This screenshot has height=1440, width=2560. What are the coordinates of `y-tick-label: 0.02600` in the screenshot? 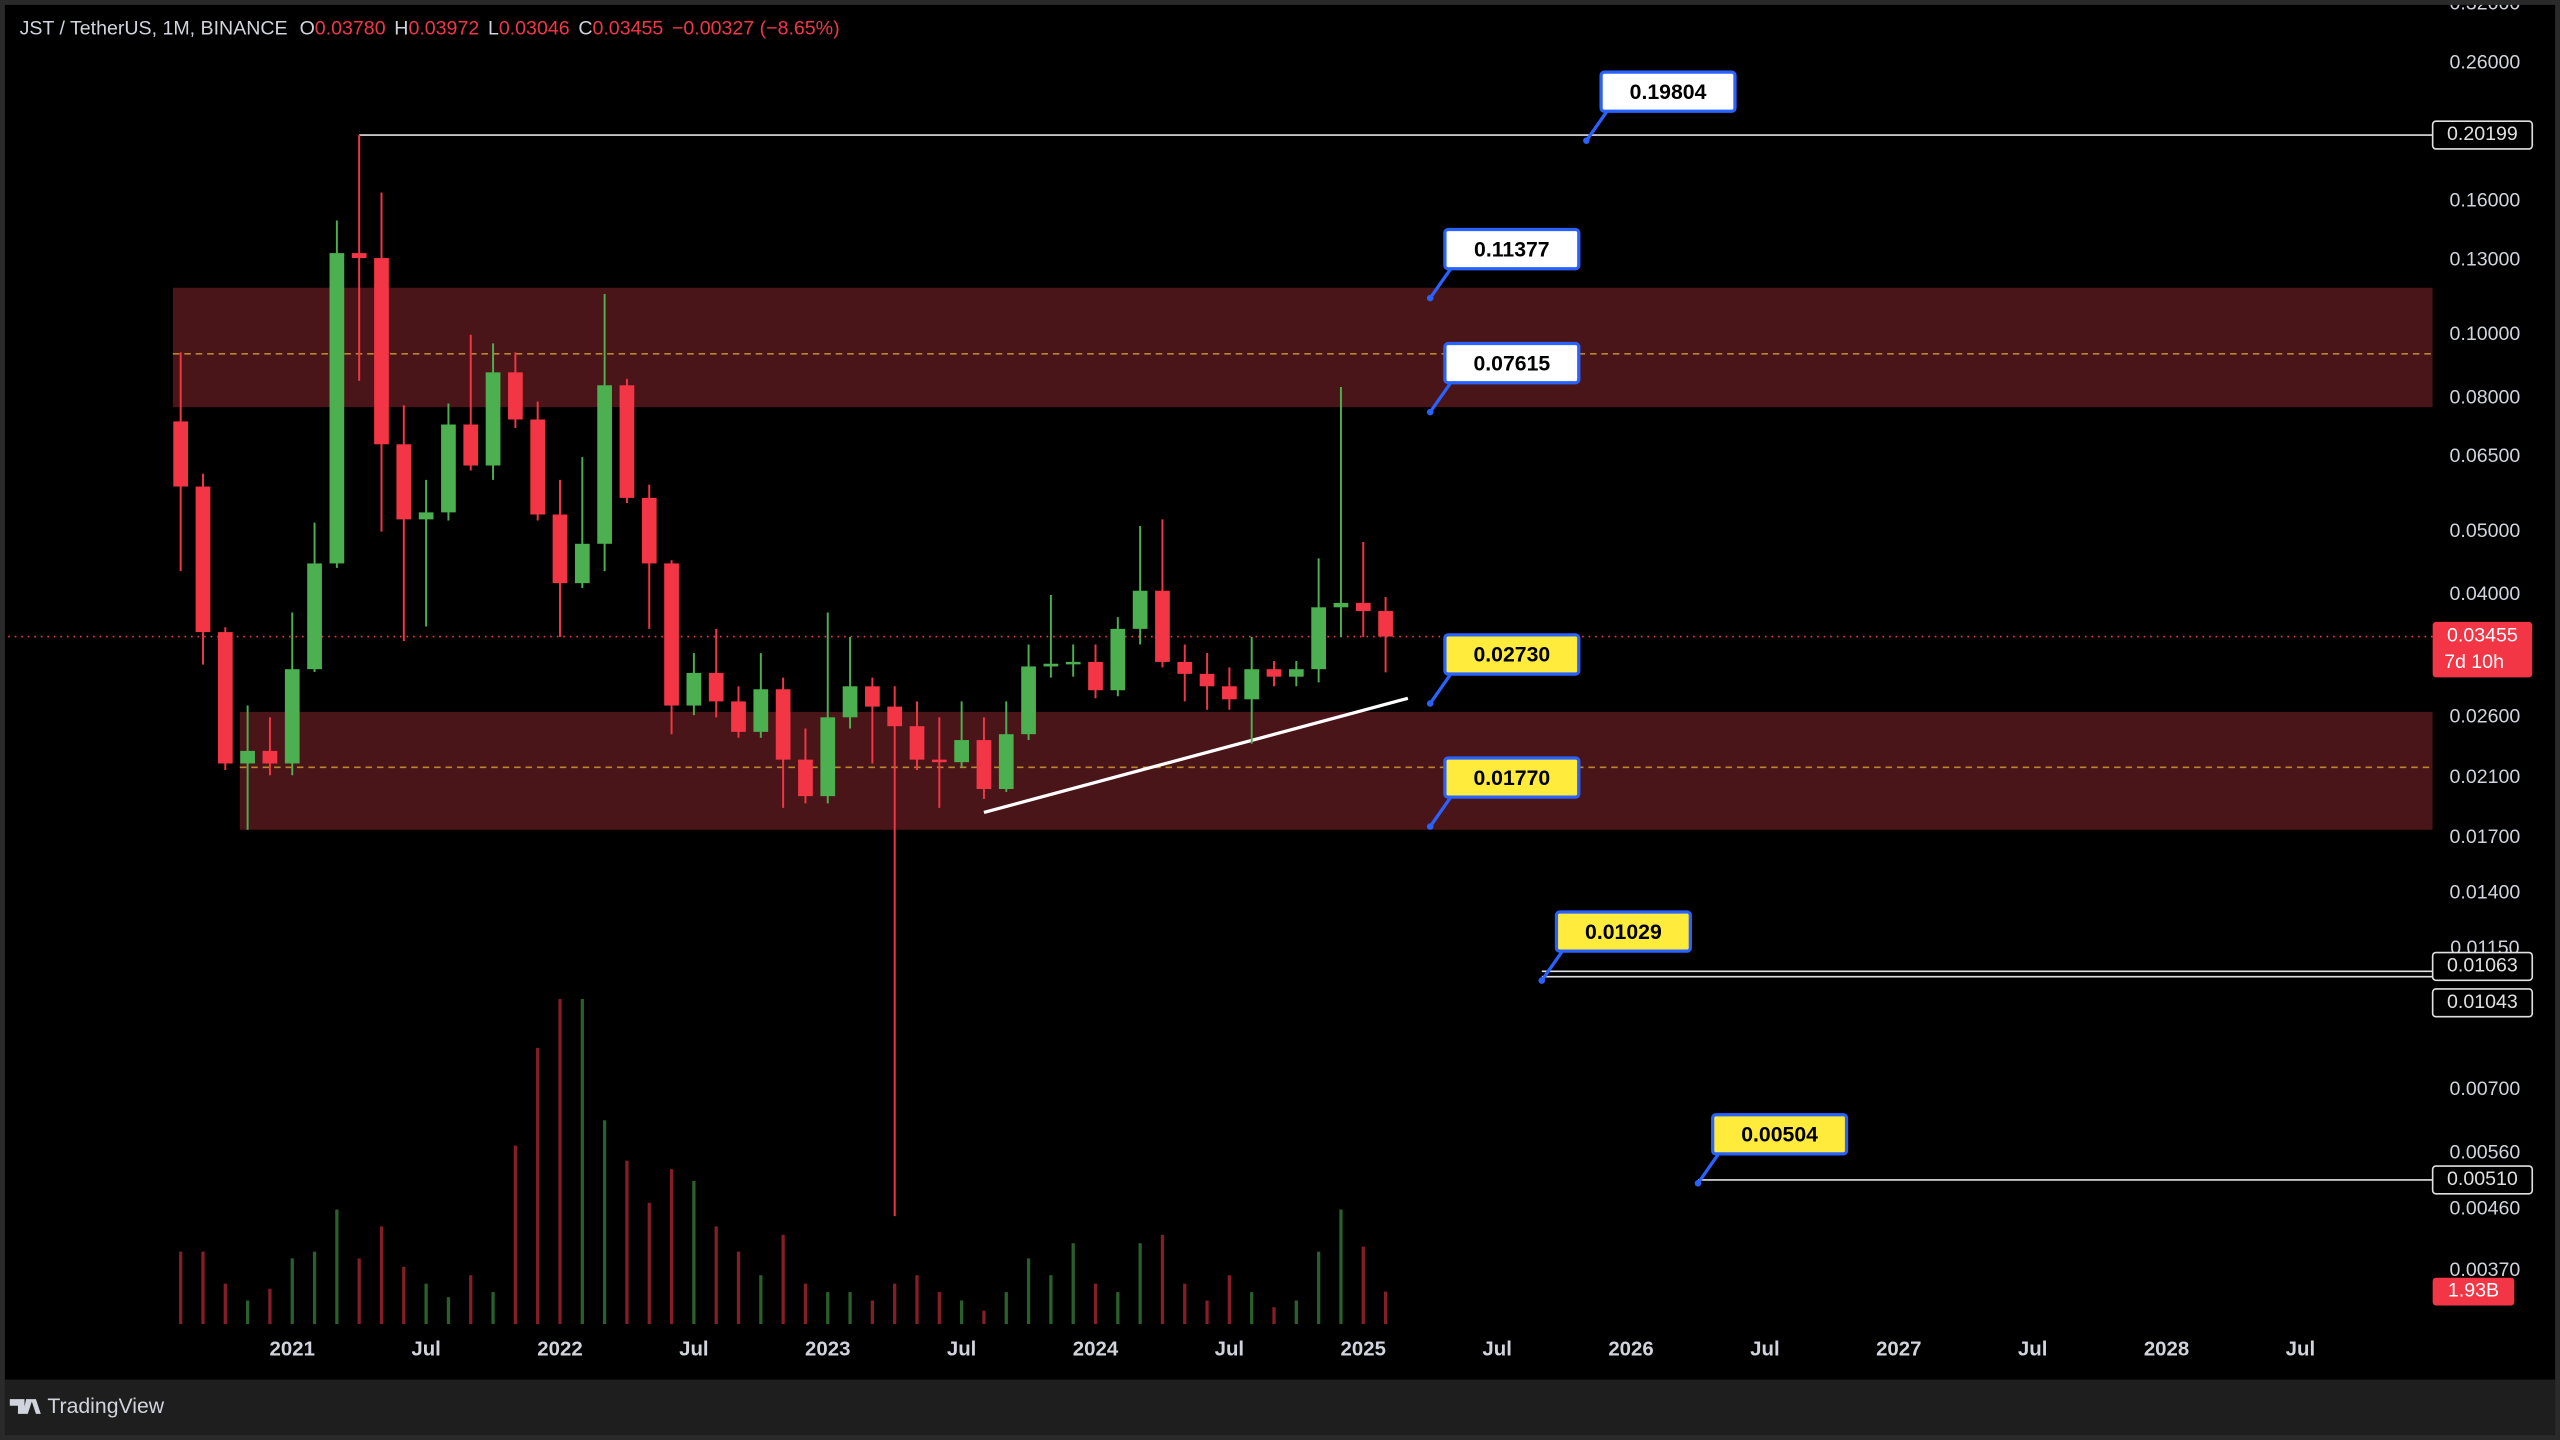 It's located at (2485, 716).